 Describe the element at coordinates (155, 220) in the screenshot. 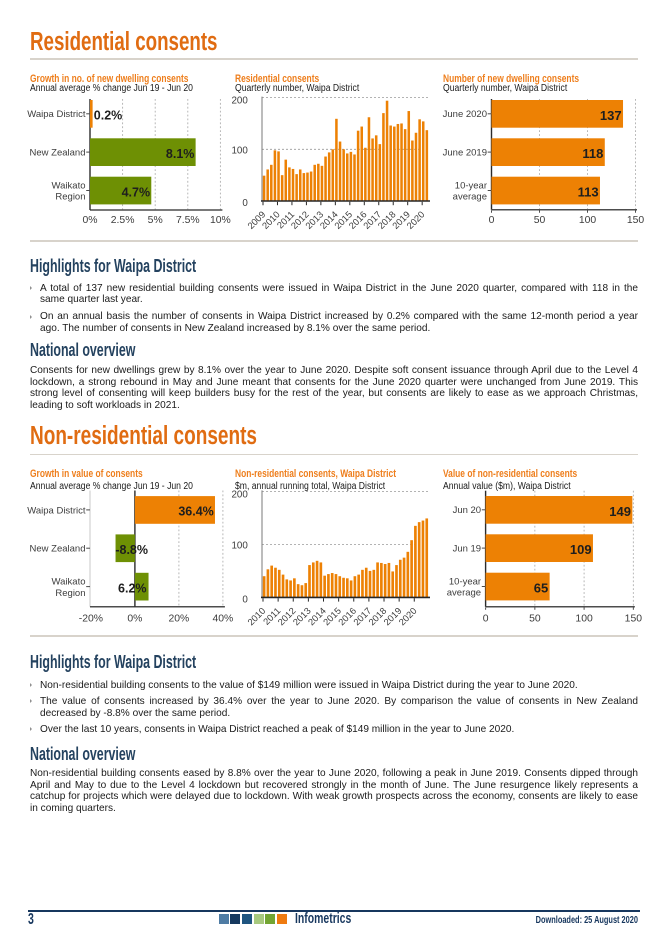

I see `svg-text: 5%` at that location.